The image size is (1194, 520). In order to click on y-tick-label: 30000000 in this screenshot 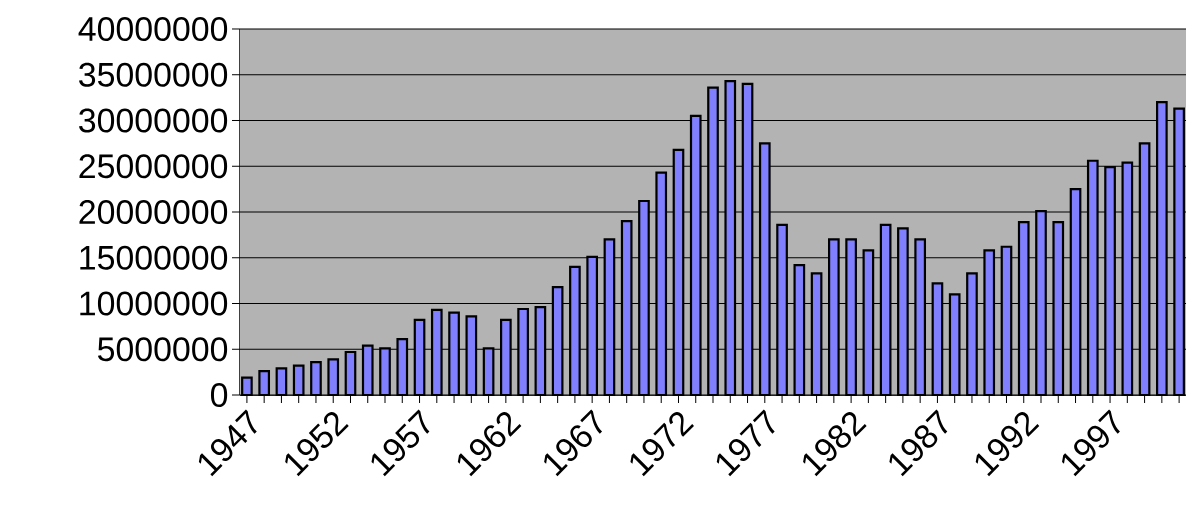, I will do `click(153, 120)`.